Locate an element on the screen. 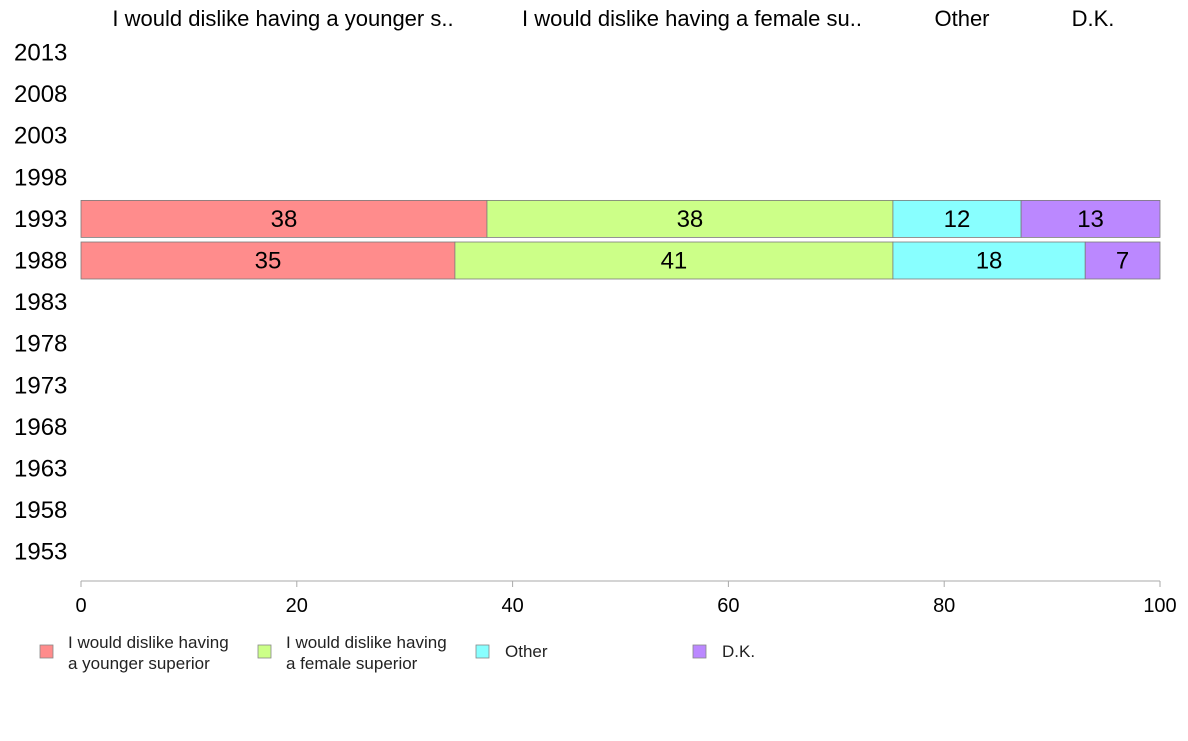 The image size is (1188, 741). bar-1993-i-would-dislike-having-a-female-superior is located at coordinates (690, 218).